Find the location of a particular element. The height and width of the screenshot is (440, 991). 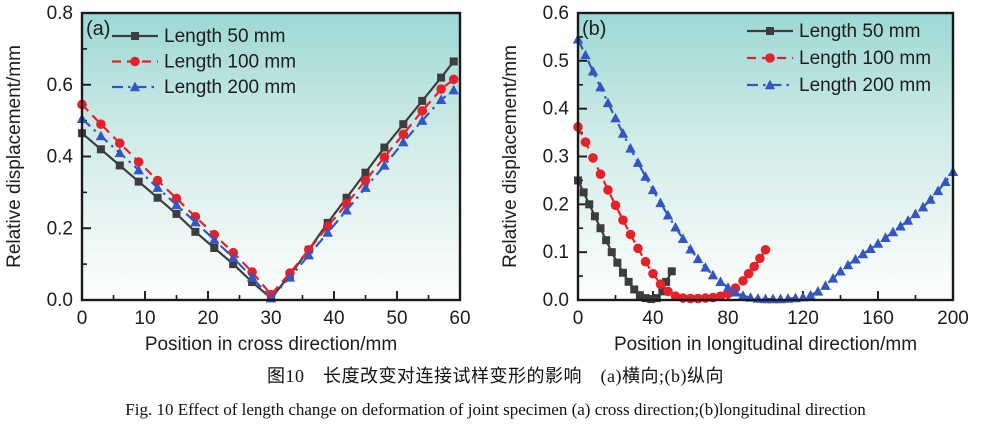

y-tick-label: 0.8 is located at coordinates (60, 13).